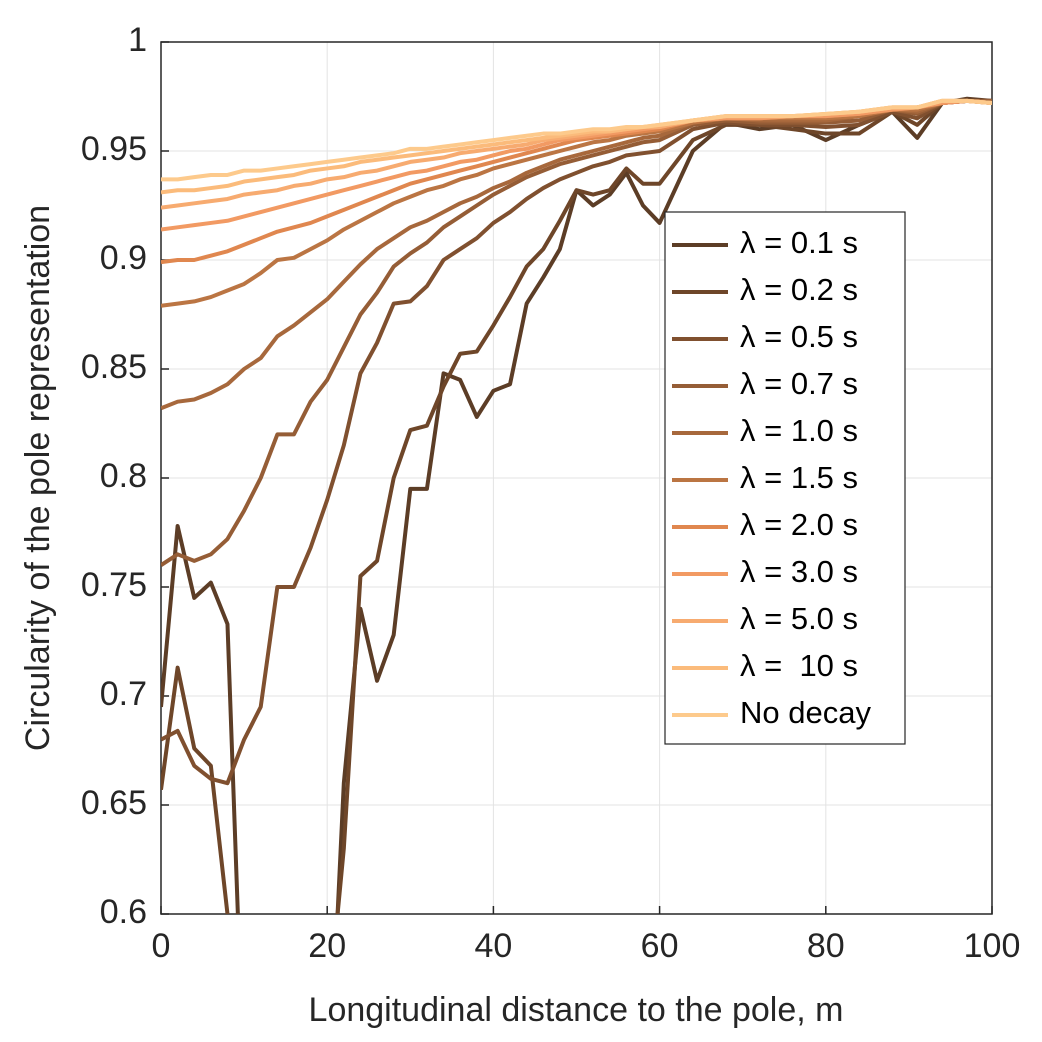  I want to click on y-axis-label: Circularity of the pole representation, so click(38, 478).